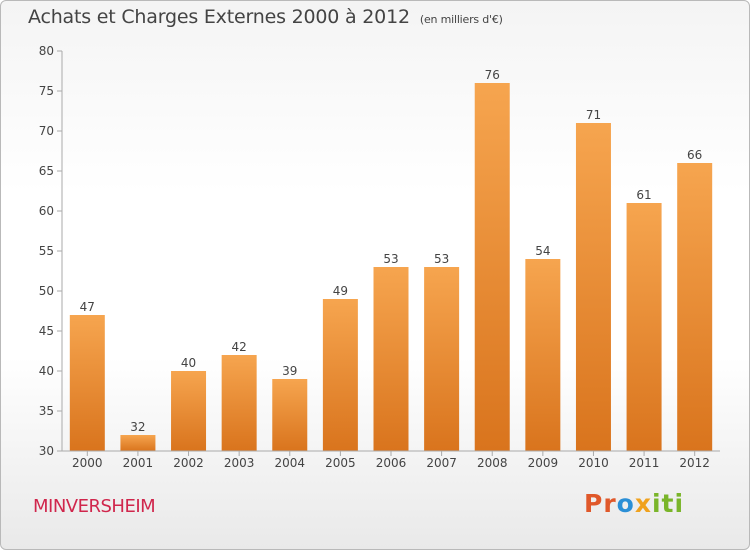 The image size is (750, 550). What do you see at coordinates (694, 155) in the screenshot?
I see `data-label: 66` at bounding box center [694, 155].